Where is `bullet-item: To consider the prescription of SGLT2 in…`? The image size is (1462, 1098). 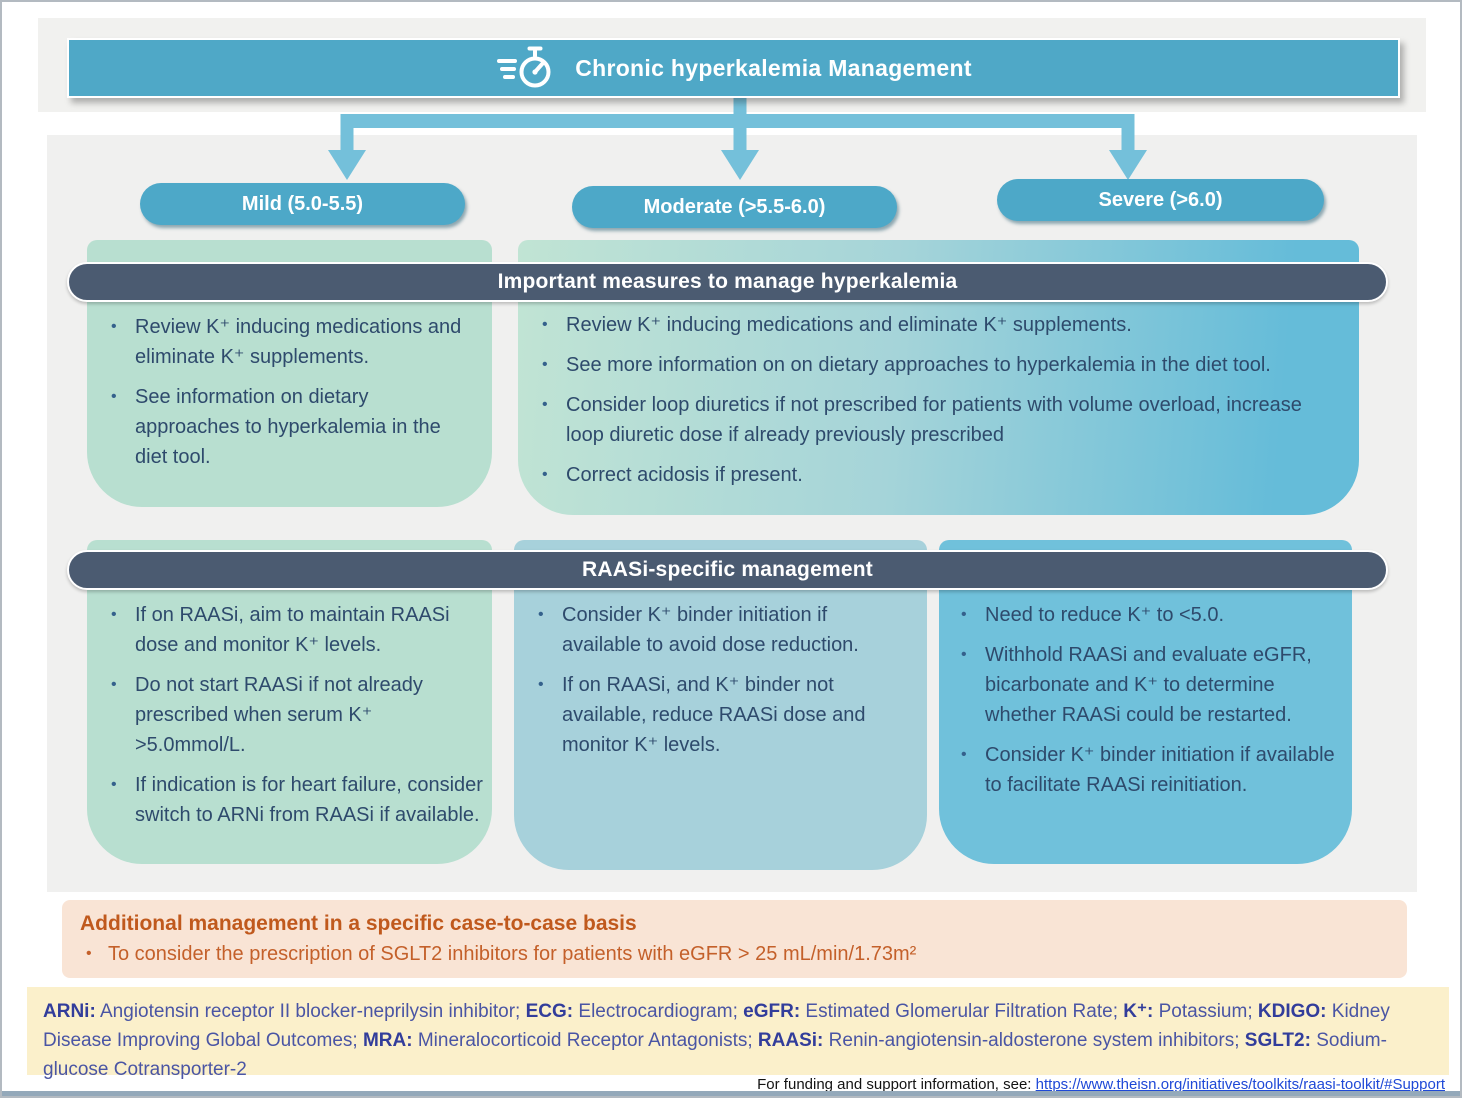
bullet-item: To consider the prescription of SGLT2 in… is located at coordinates (733, 954).